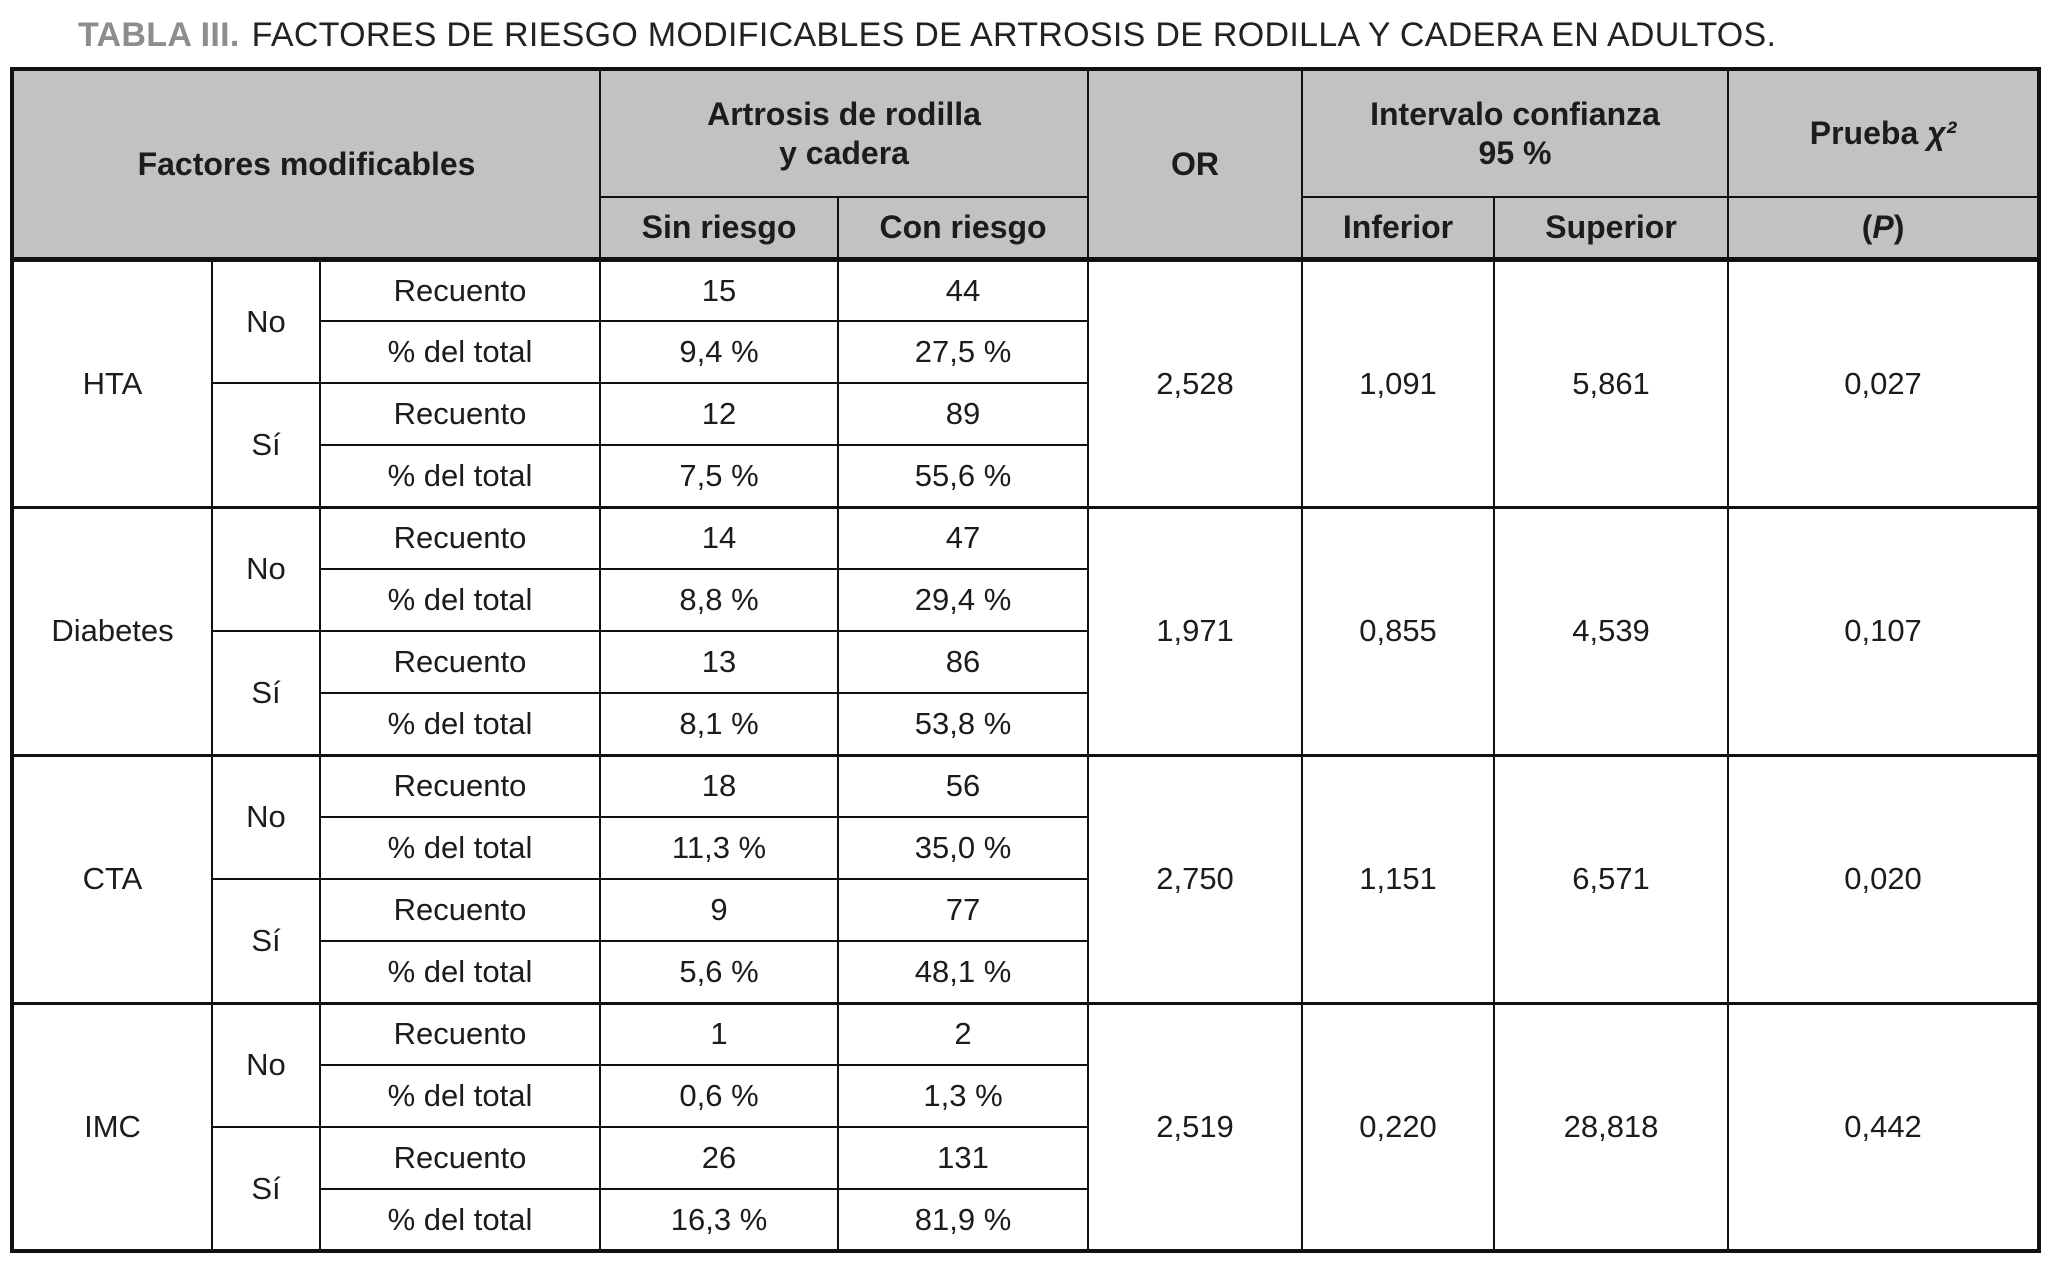 Image resolution: width=2047 pixels, height=1267 pixels. I want to click on ci-inferior-value: 0,855, so click(1398, 630).